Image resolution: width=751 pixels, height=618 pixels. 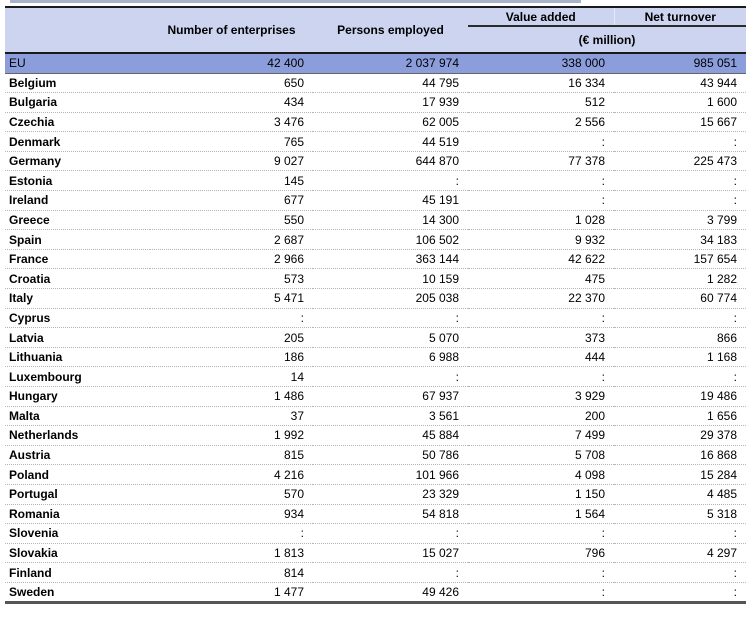 I want to click on country-name: Ireland, so click(x=77, y=200).